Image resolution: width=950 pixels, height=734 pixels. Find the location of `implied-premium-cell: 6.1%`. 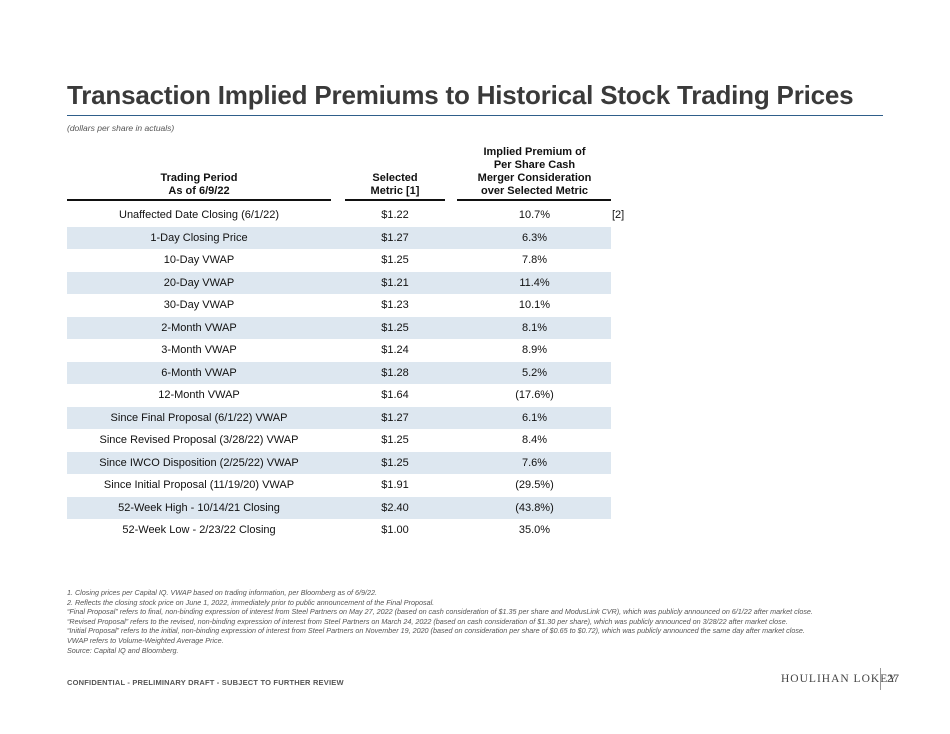

implied-premium-cell: 6.1% is located at coordinates (534, 417).